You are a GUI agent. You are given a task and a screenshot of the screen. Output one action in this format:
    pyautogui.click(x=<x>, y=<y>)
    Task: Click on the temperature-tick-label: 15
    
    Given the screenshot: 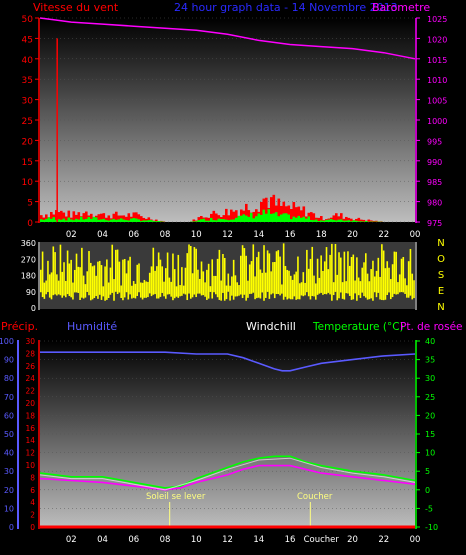 What is the action you would take?
    pyautogui.click(x=430, y=434)
    